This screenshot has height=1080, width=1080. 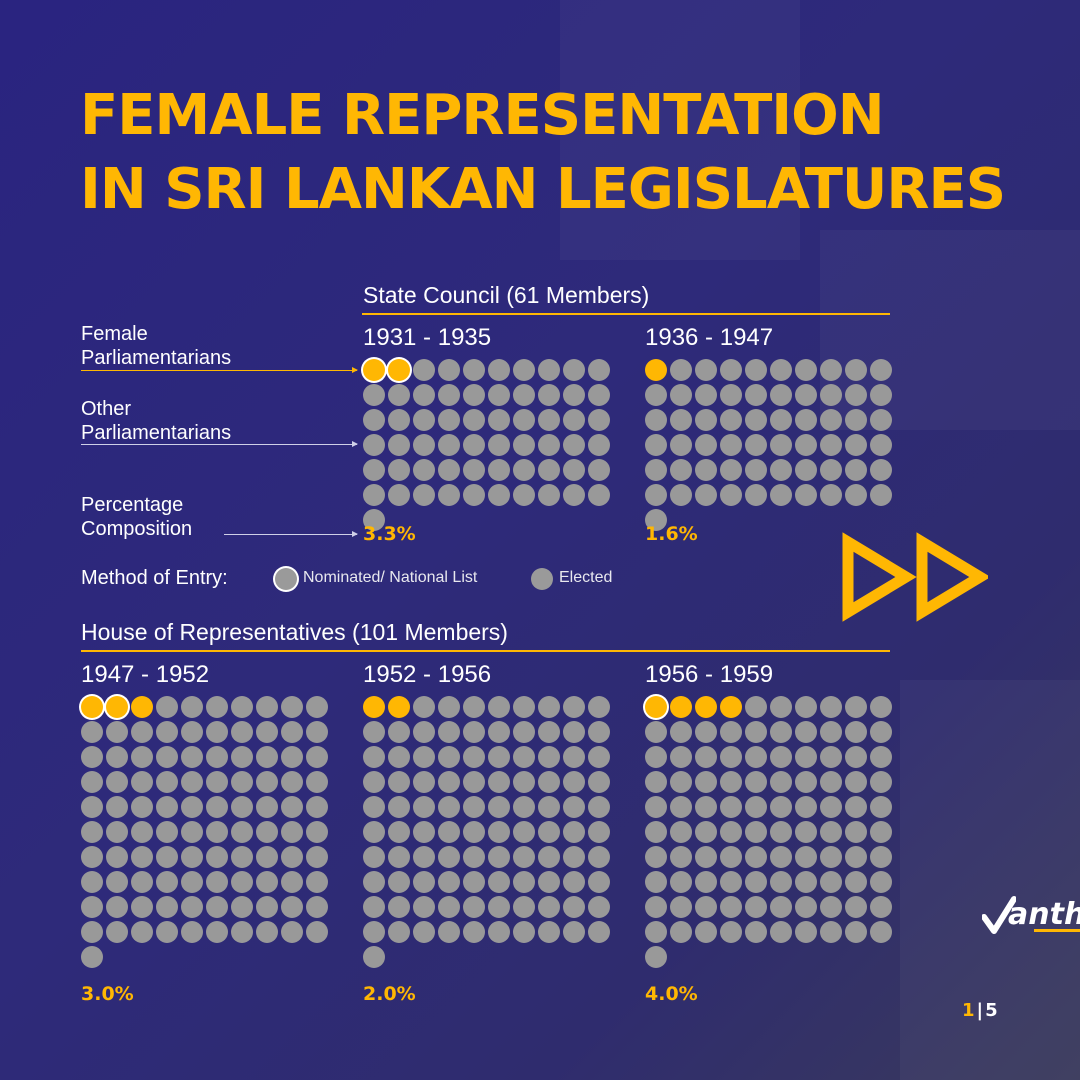 I want to click on house-of-representatives-title: House of Representatives (101 Members), so click(x=294, y=632).